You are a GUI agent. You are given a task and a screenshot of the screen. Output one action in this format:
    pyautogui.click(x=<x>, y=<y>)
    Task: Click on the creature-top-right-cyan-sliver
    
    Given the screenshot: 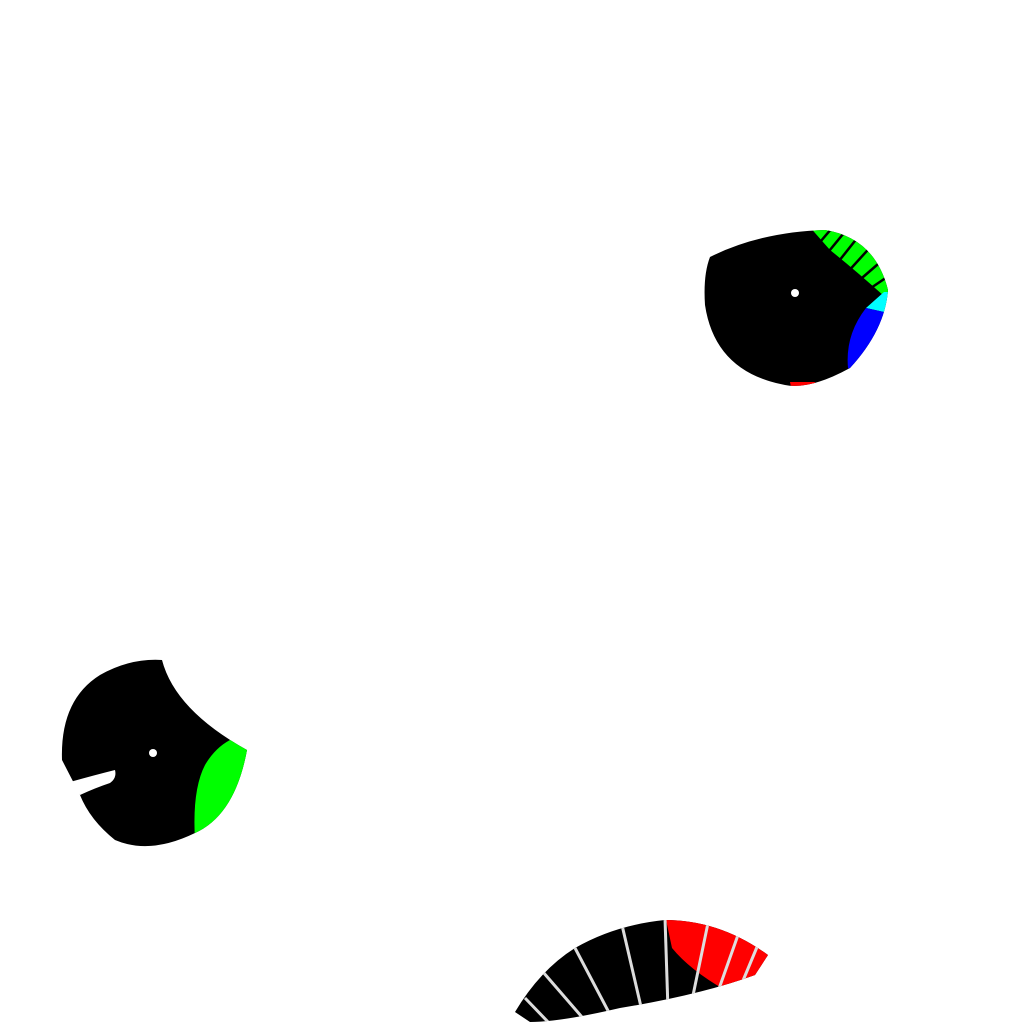 What is the action you would take?
    pyautogui.click(x=877, y=305)
    